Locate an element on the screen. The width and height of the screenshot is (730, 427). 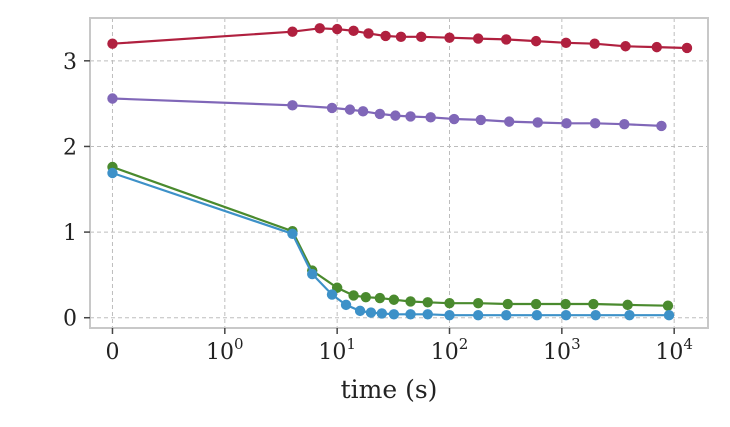
x-tick-label-exponent: 4 is located at coordinates (688, 344).